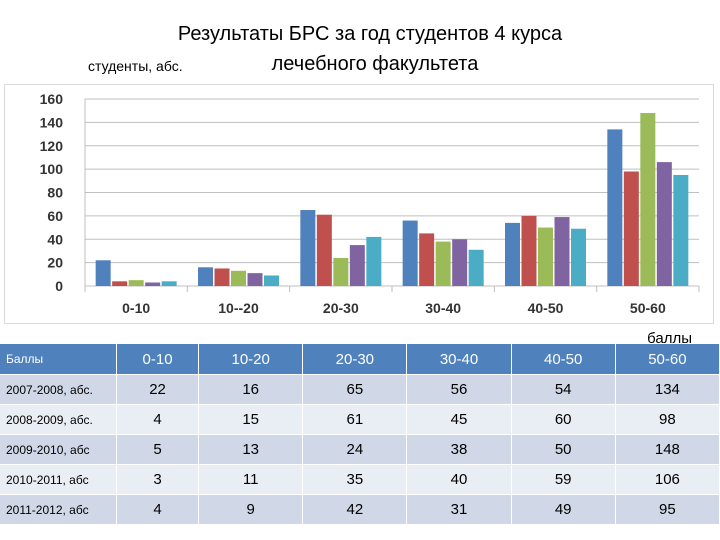 The width and height of the screenshot is (720, 540). I want to click on y-tick-label: 20, so click(55, 263).